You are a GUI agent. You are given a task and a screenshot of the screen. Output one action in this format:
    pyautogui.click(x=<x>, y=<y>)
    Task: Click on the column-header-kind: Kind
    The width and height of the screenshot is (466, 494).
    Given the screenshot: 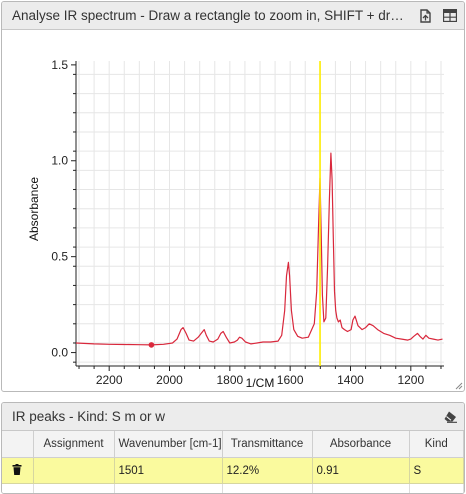 What is the action you would take?
    pyautogui.click(x=436, y=444)
    